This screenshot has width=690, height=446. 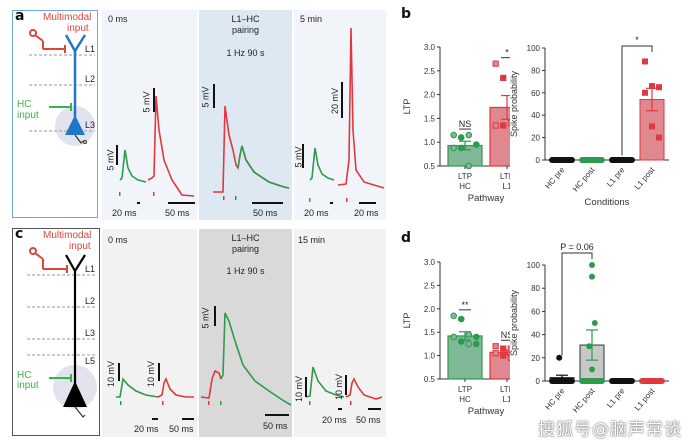 What do you see at coordinates (607, 202) in the screenshot?
I see `x-axis-label: Conditions` at bounding box center [607, 202].